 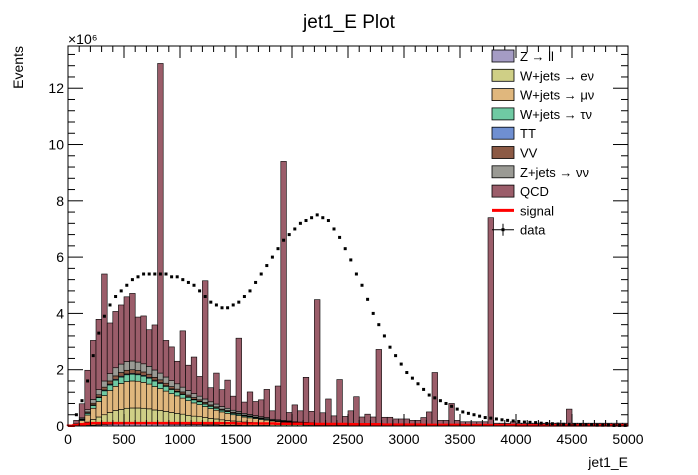 I want to click on legend-swatch-w-jets-e, so click(x=503, y=75).